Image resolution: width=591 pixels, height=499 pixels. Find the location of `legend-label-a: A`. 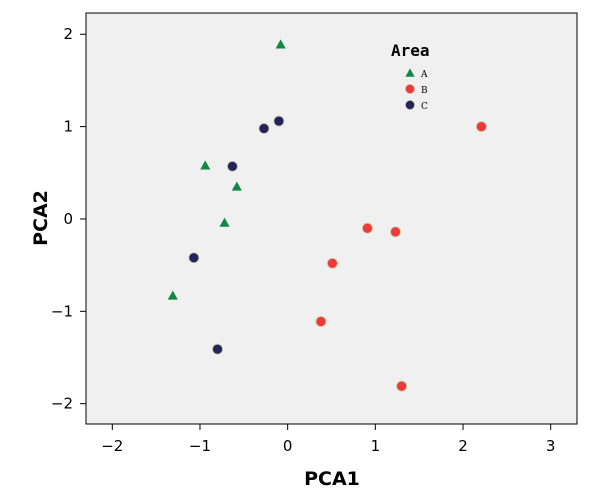

legend-label-a: A is located at coordinates (424, 75).